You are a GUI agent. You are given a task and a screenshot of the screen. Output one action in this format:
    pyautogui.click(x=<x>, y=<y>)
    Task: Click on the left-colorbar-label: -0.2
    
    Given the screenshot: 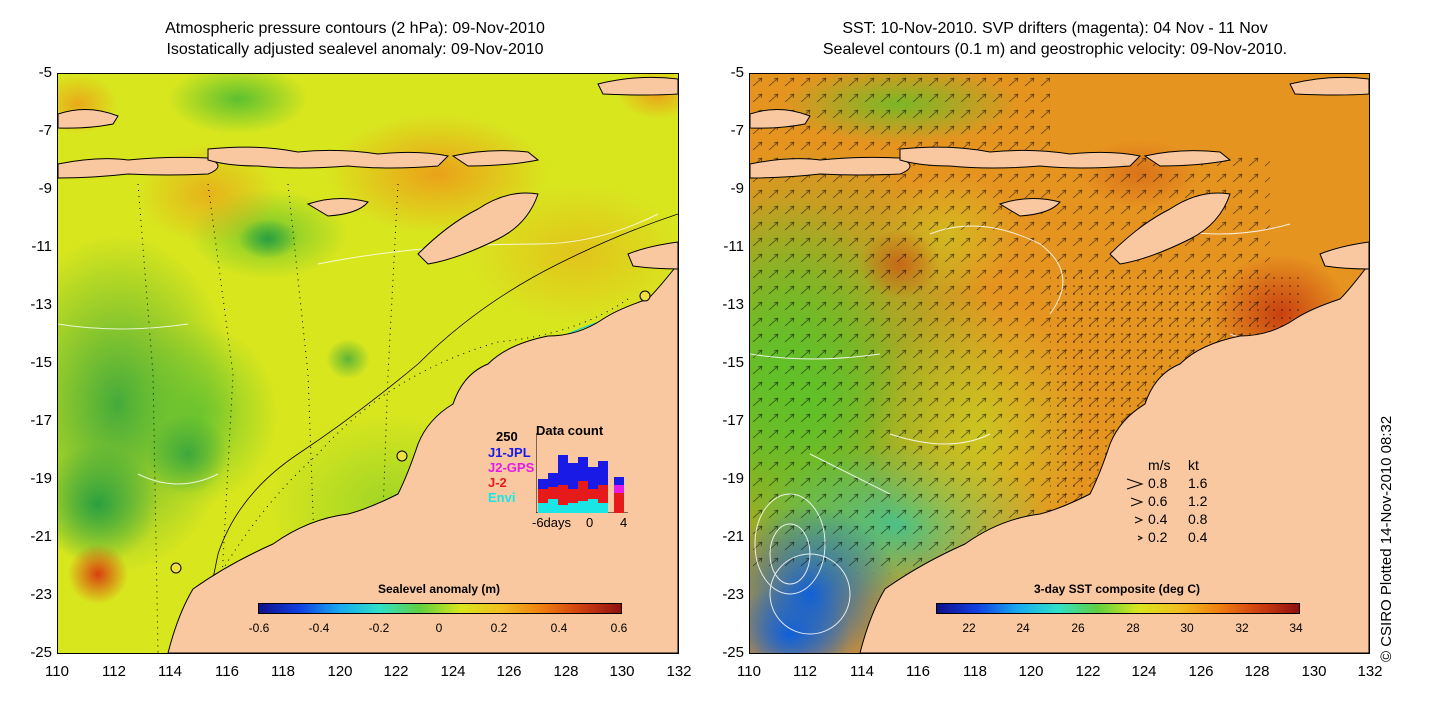 What is the action you would take?
    pyautogui.click(x=379, y=628)
    